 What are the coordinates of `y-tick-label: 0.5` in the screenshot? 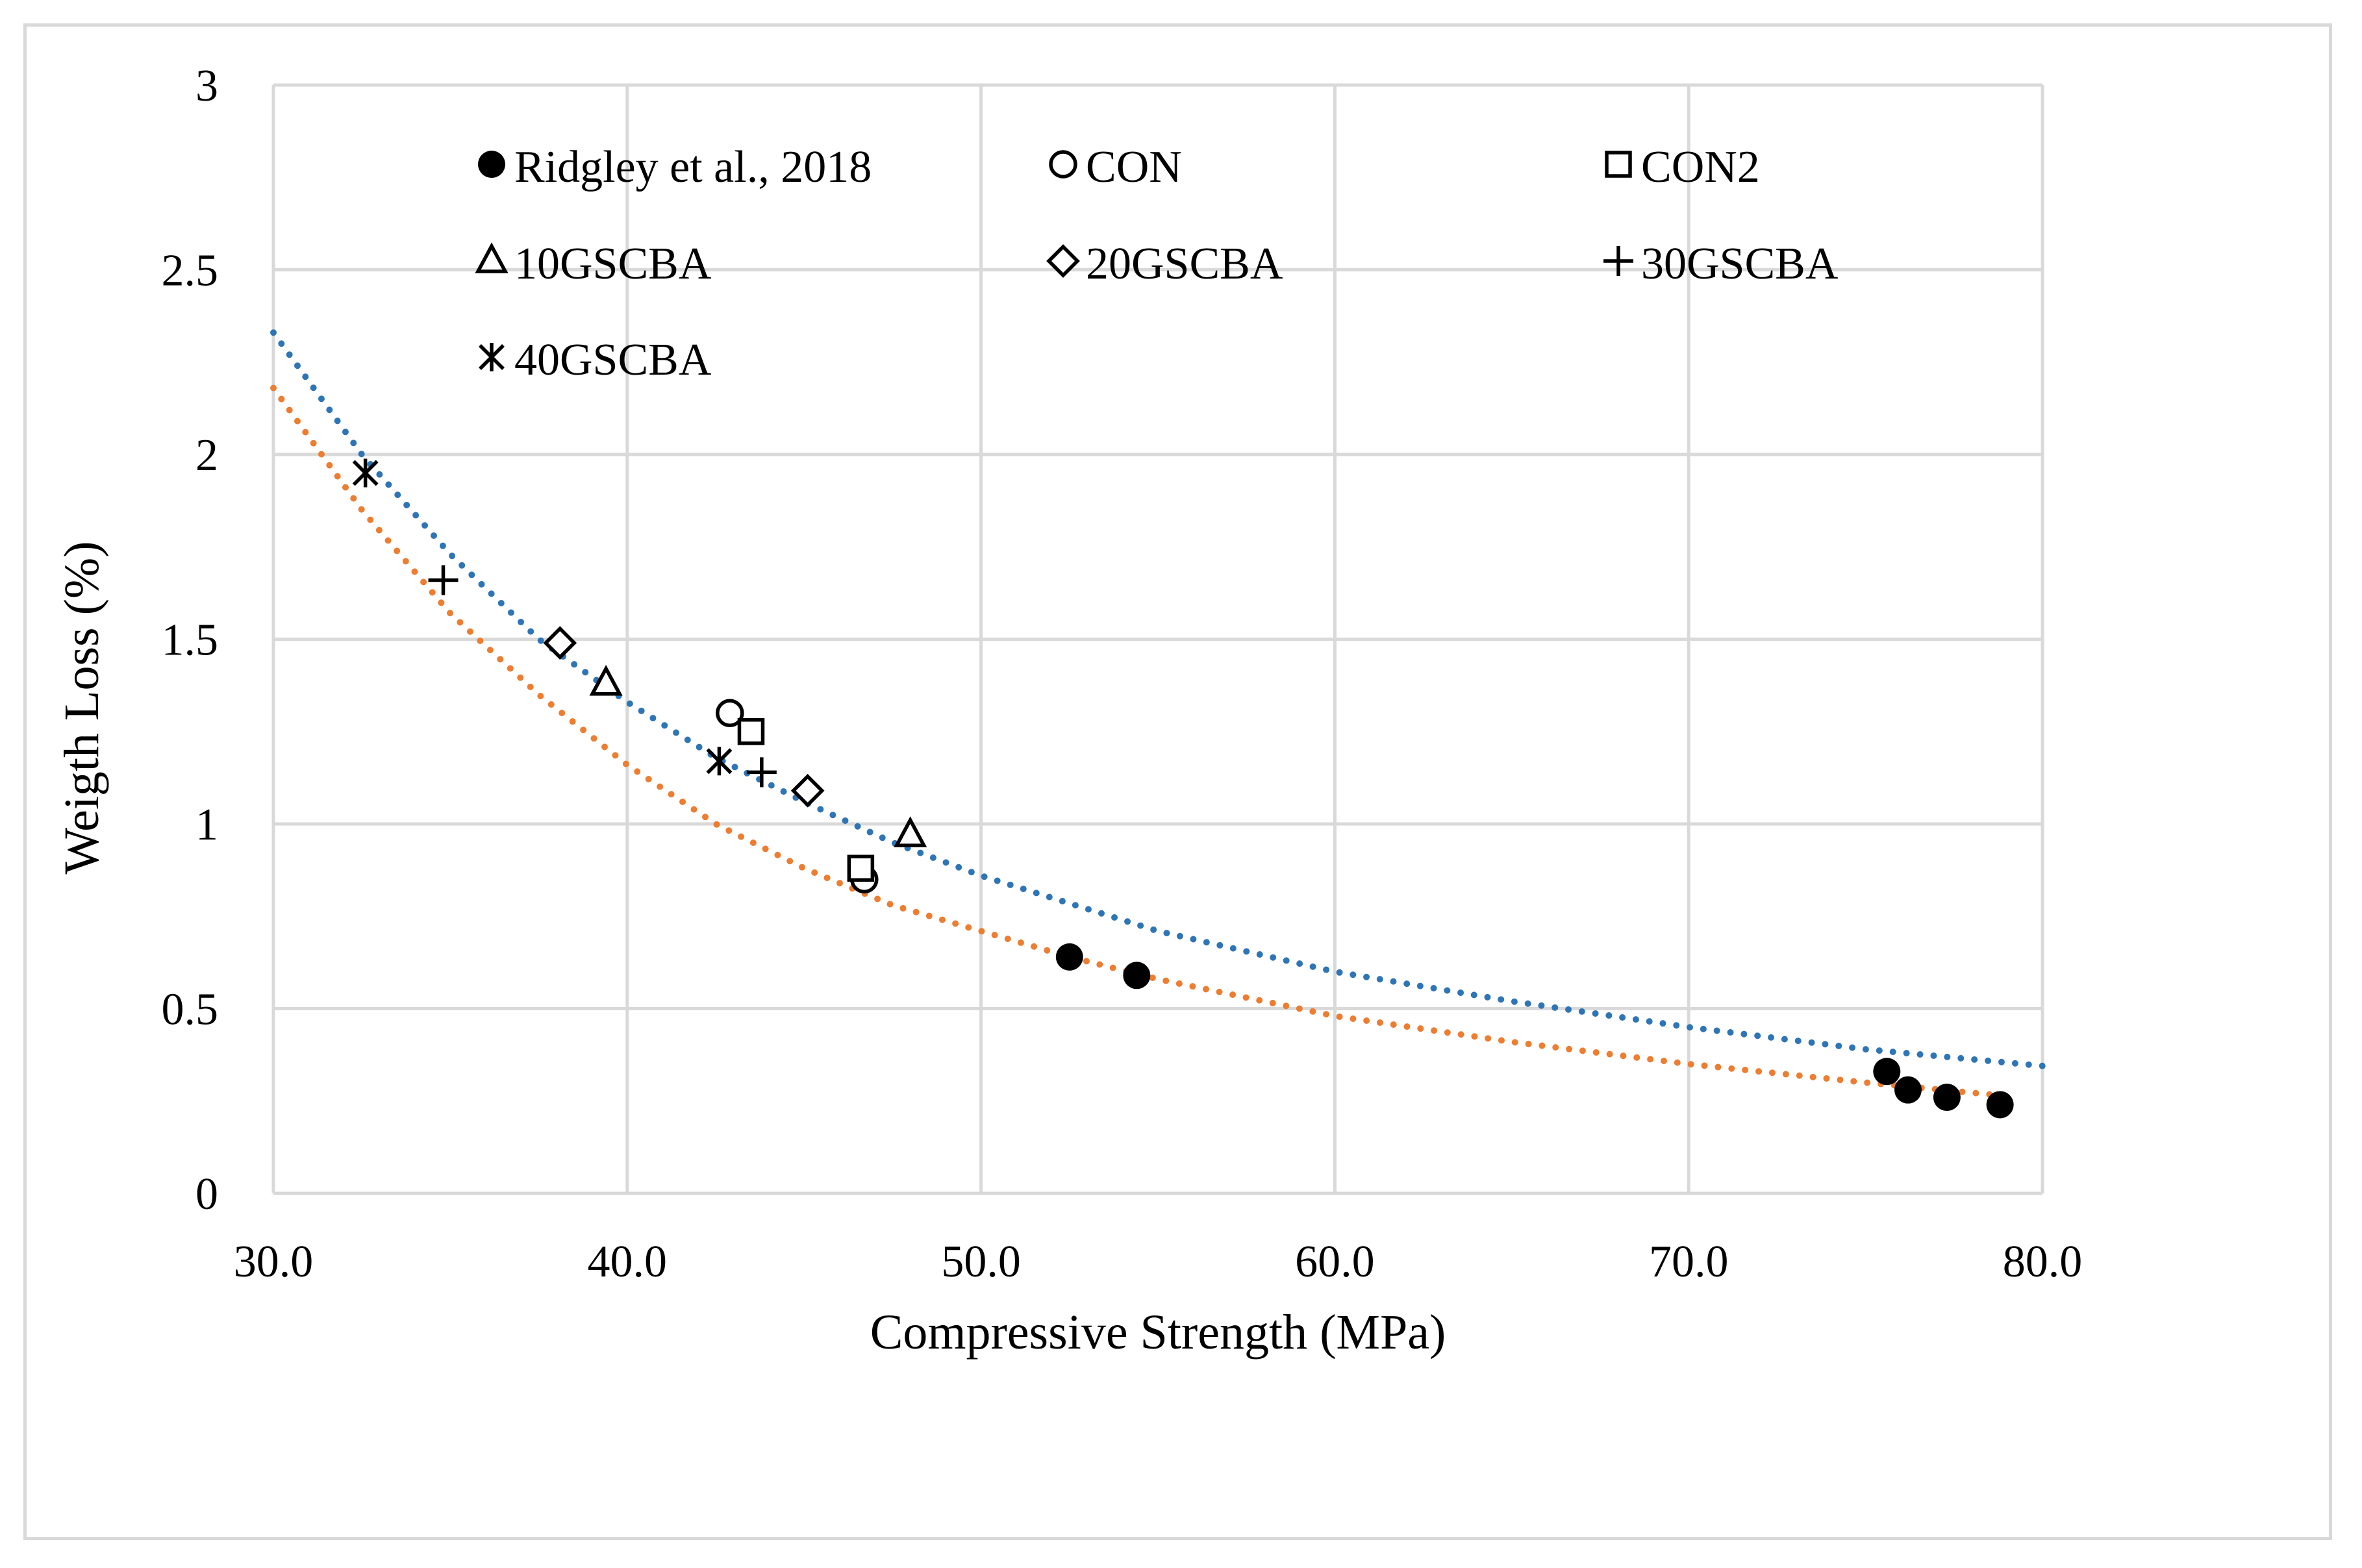 It's located at (190, 1010).